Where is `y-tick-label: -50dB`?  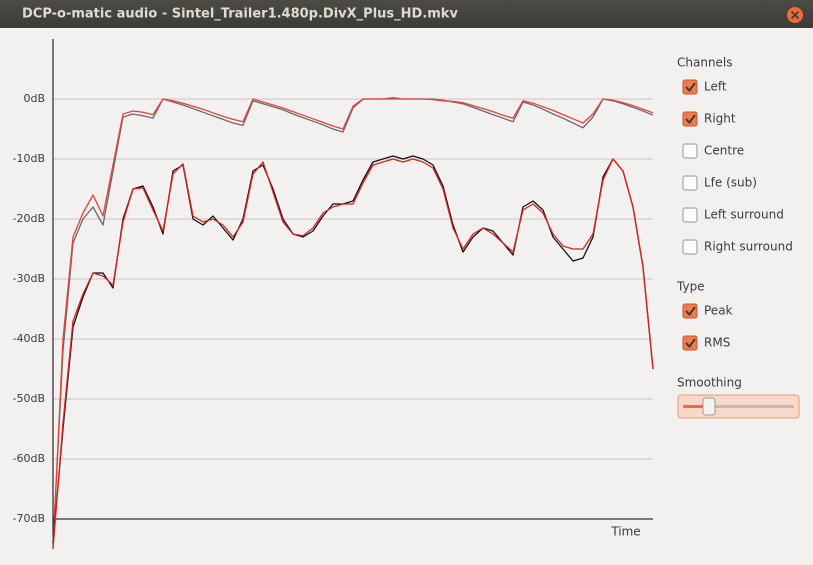
y-tick-label: -50dB is located at coordinates (29, 398).